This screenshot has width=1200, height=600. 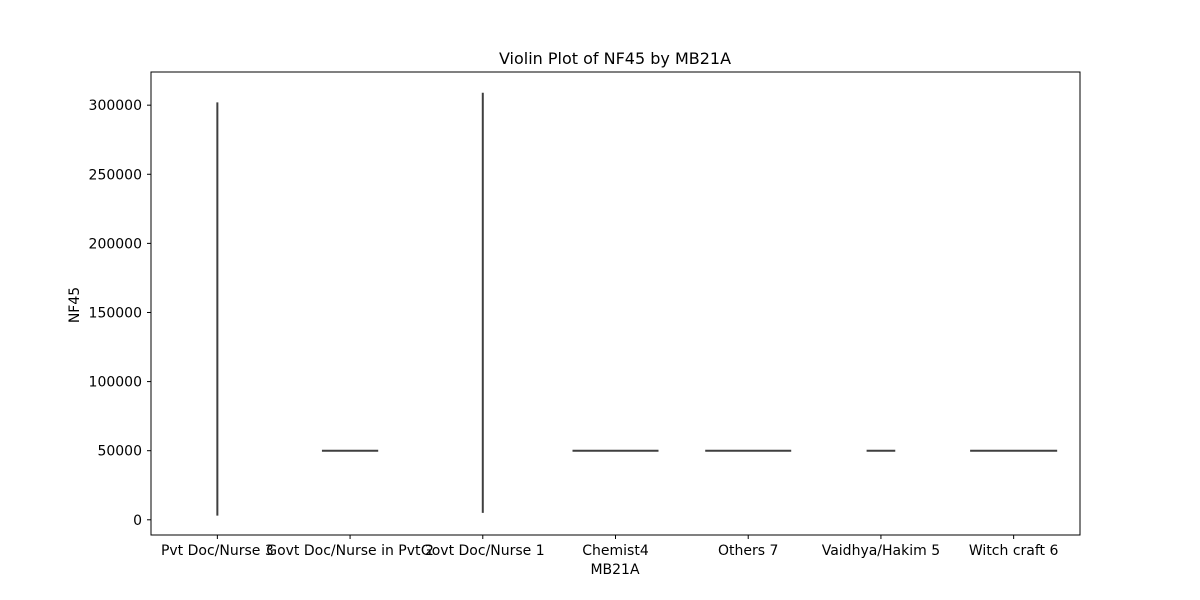 What do you see at coordinates (615, 551) in the screenshot?
I see `x-tick-label: Chemist4` at bounding box center [615, 551].